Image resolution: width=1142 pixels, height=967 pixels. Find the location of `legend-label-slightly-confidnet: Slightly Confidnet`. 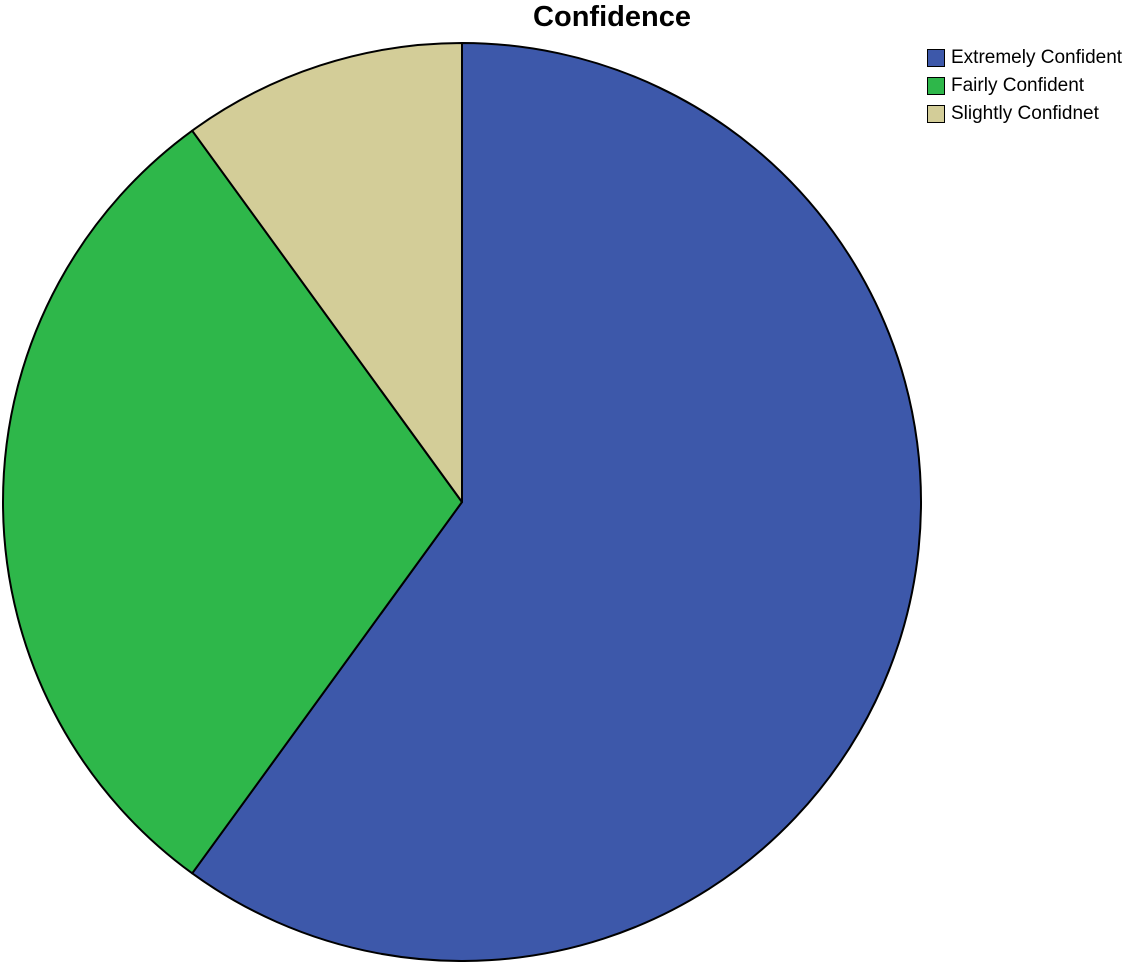

legend-label-slightly-confidnet: Slightly Confidnet is located at coordinates (1025, 113).